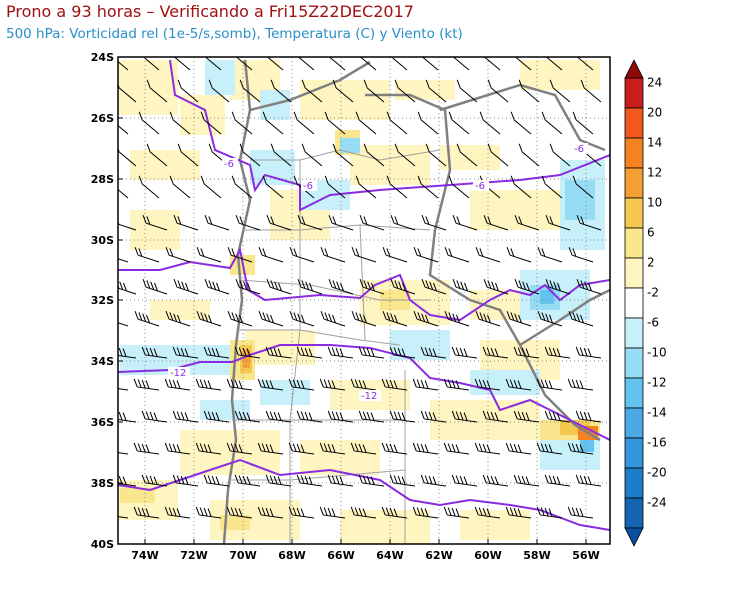 The width and height of the screenshot is (750, 600). What do you see at coordinates (102, 57) in the screenshot?
I see `lat-label: 24S` at bounding box center [102, 57].